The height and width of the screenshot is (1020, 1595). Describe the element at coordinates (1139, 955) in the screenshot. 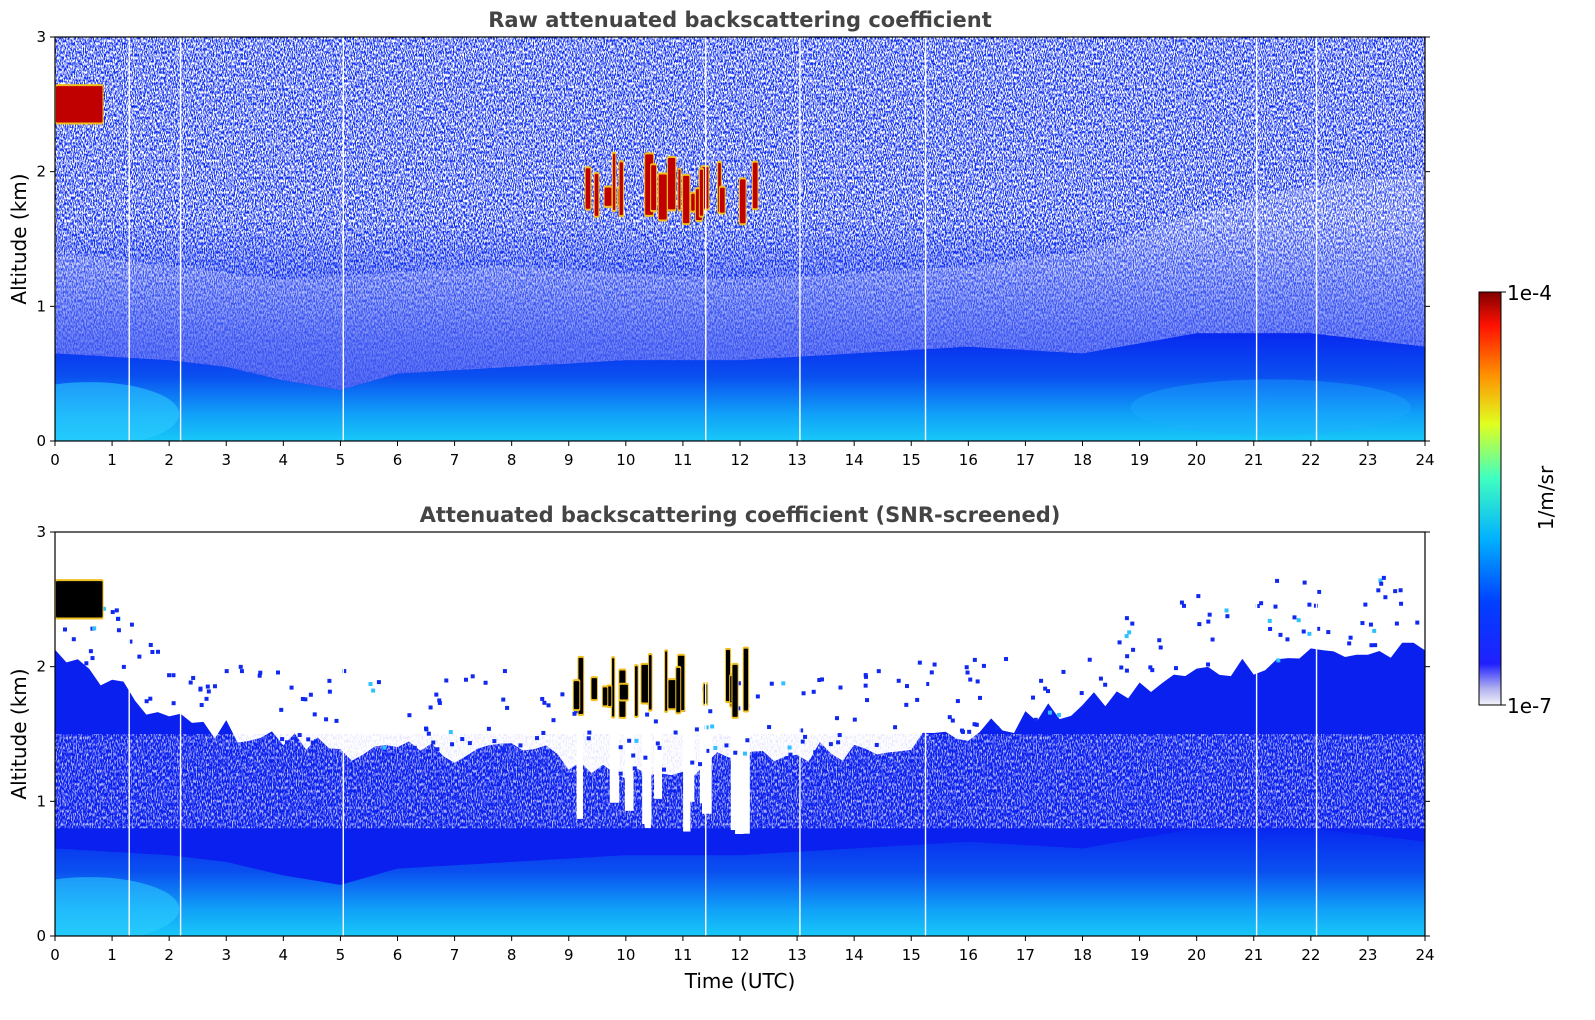

I see `x-tick-label: 19` at that location.